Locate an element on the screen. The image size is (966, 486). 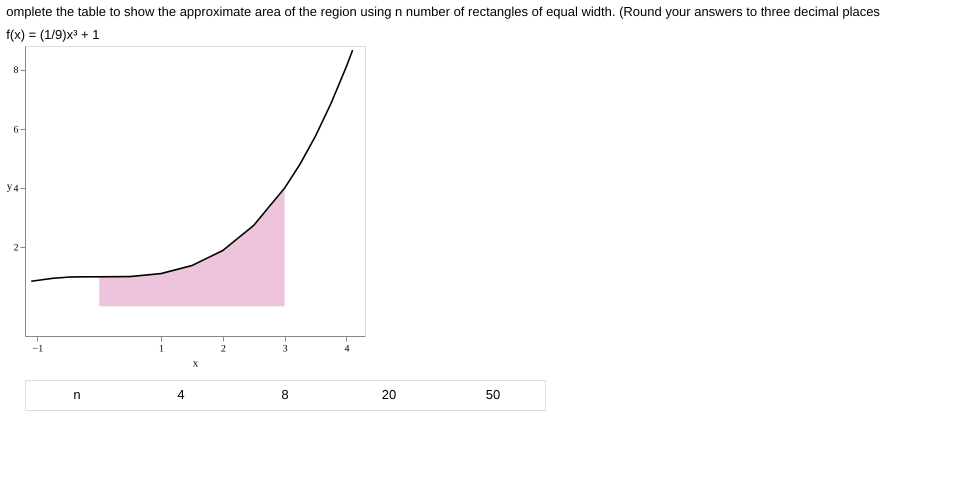
text: 8 is located at coordinates (285, 394).